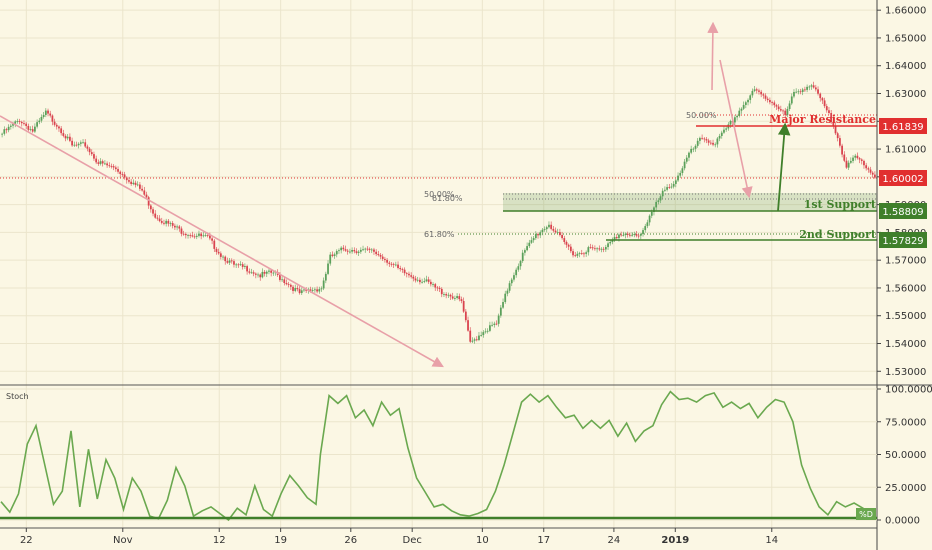 The height and width of the screenshot is (550, 932). What do you see at coordinates (713, 56) in the screenshot?
I see `upswing-arrow` at bounding box center [713, 56].